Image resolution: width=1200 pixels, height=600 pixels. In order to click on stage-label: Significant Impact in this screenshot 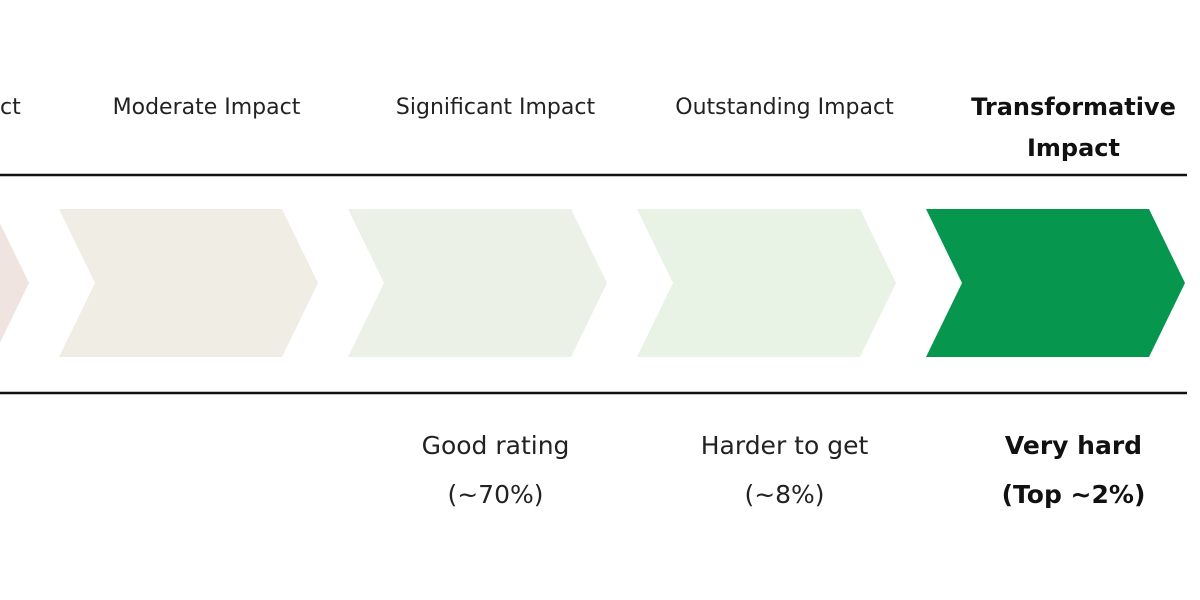, I will do `click(496, 107)`.